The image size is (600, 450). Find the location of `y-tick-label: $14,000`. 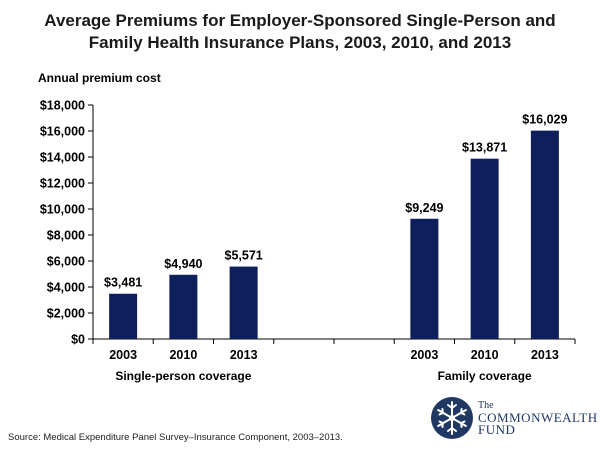

y-tick-label: $14,000 is located at coordinates (62, 158).